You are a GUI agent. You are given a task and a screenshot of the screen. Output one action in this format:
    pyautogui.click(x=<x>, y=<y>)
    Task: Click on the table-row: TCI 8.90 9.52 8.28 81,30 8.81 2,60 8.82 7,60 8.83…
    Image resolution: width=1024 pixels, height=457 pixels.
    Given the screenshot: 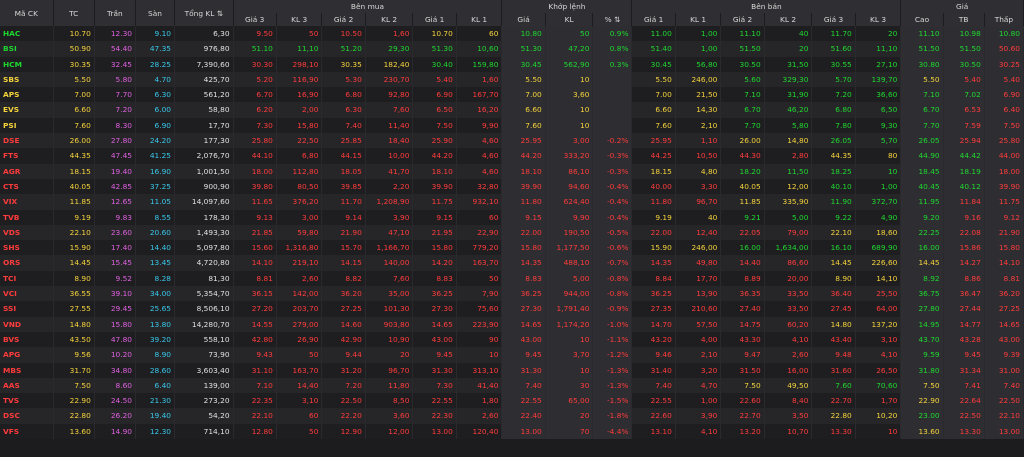 What is the action you would take?
    pyautogui.click(x=512, y=278)
    